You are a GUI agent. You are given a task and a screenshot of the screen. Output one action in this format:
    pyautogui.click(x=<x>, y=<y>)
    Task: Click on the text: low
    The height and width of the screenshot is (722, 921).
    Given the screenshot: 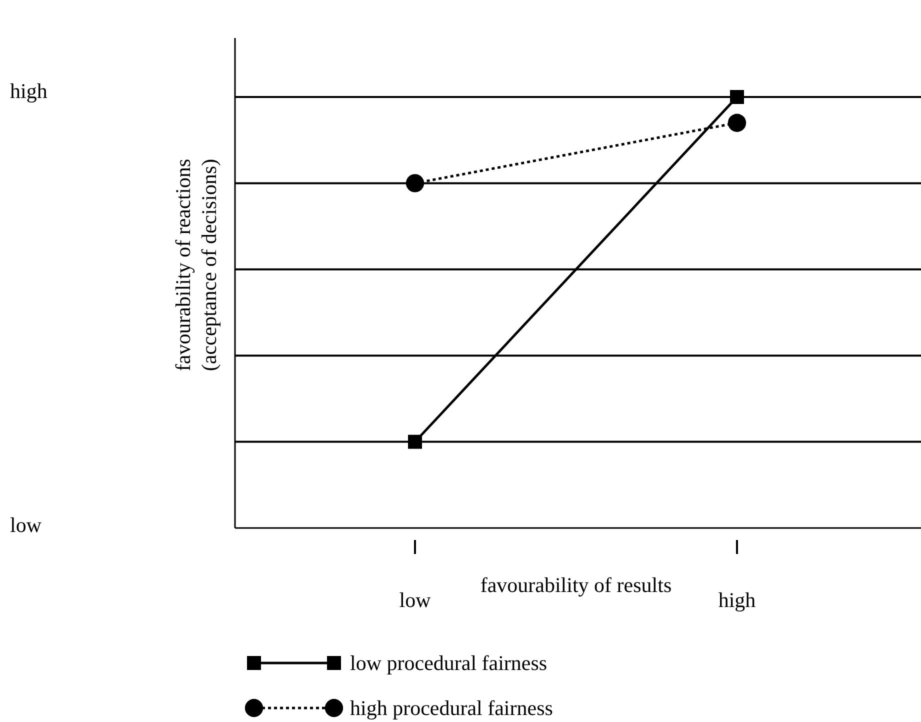 What is the action you would take?
    pyautogui.click(x=26, y=525)
    